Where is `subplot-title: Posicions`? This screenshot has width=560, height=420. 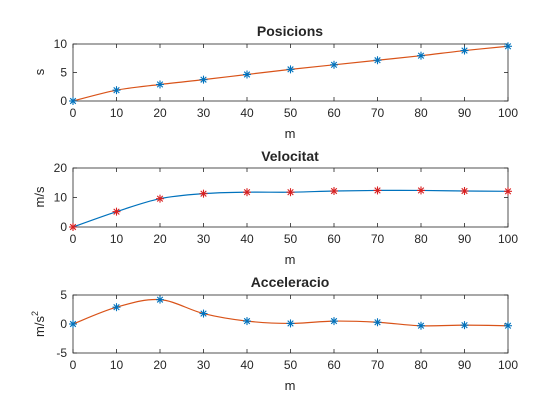
subplot-title: Posicions is located at coordinates (290, 31).